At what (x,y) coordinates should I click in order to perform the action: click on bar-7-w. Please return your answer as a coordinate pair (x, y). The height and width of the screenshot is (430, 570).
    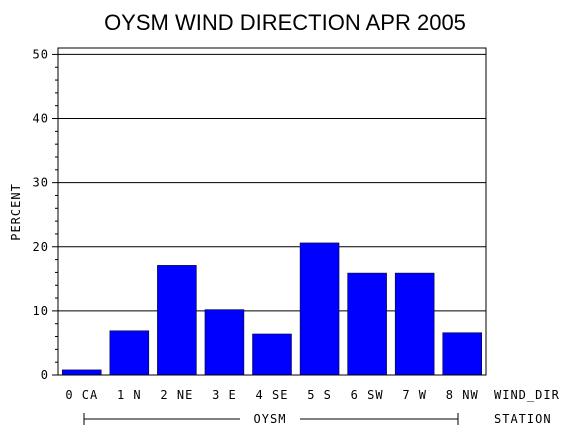
    Looking at the image, I should click on (414, 324).